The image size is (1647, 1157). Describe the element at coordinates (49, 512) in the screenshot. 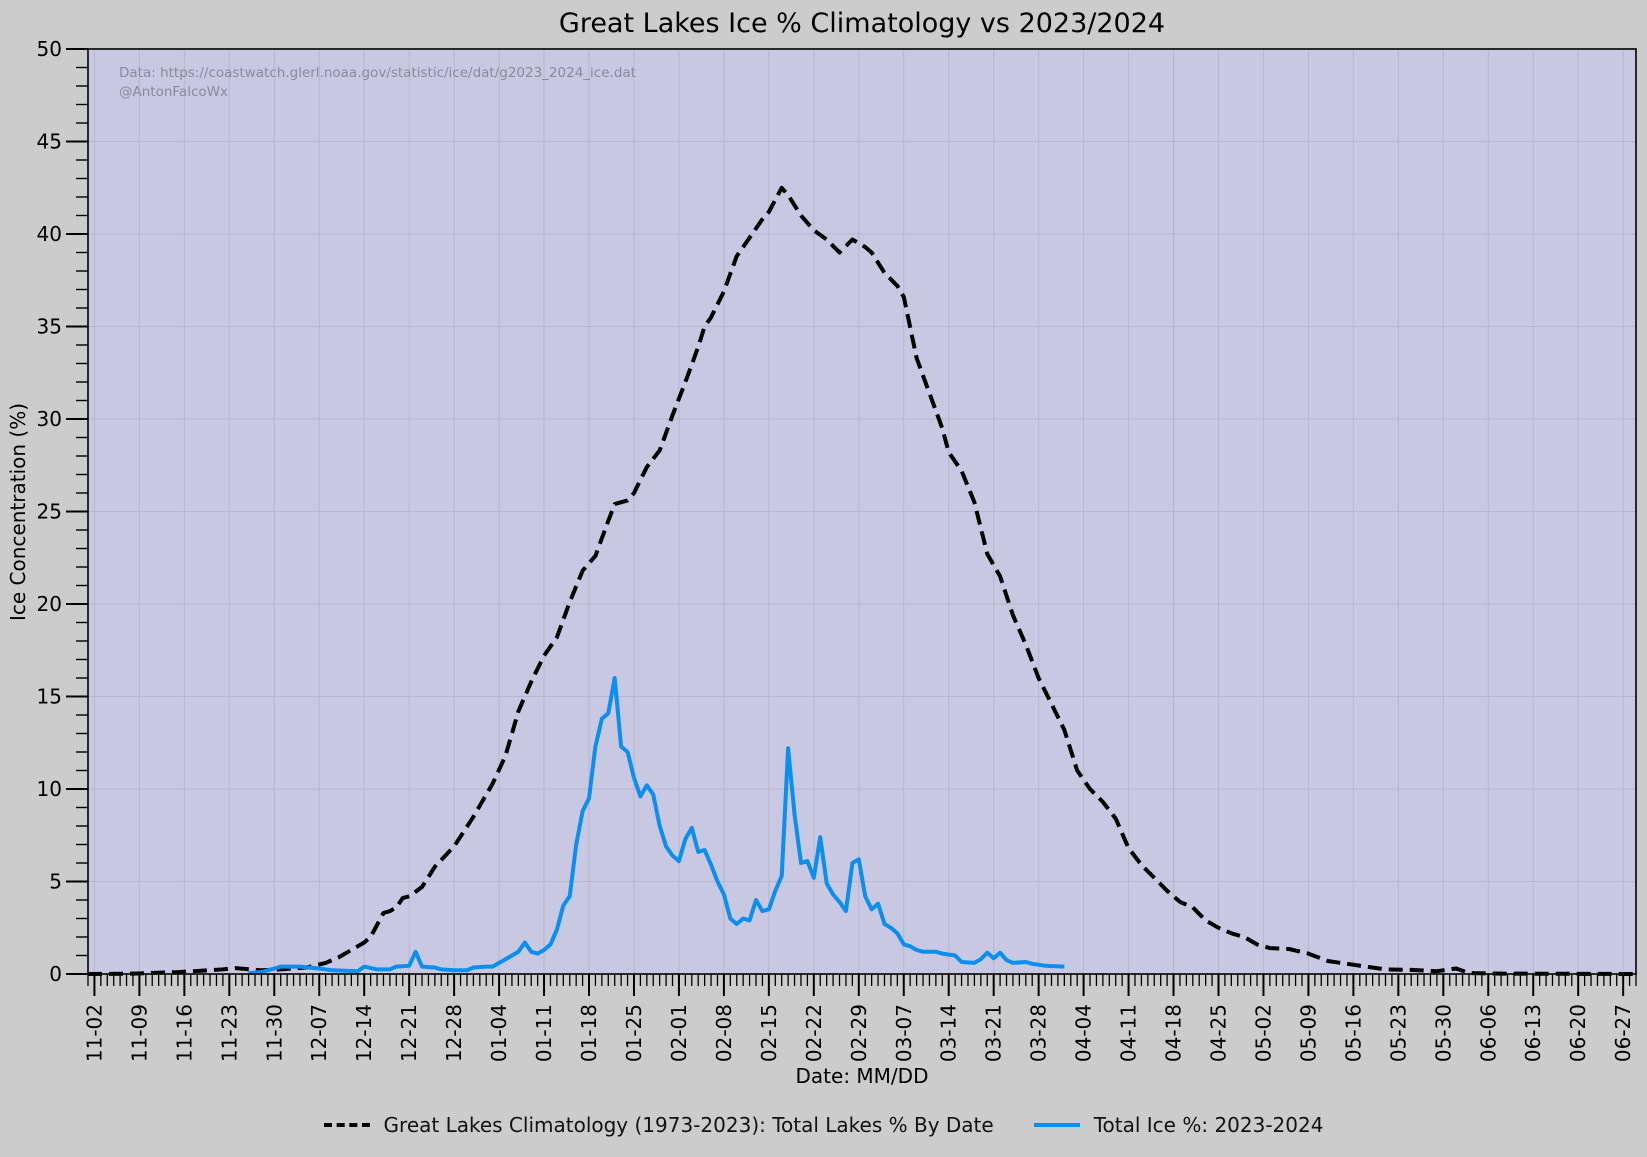

I see `y-tick-label: 25` at that location.